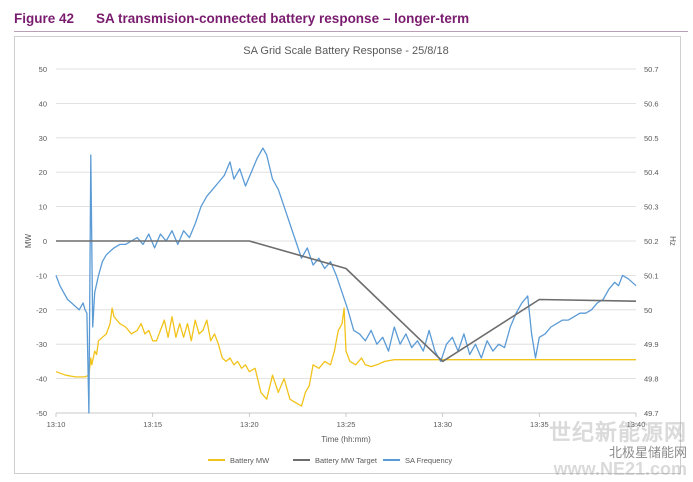 The image size is (693, 482). Describe the element at coordinates (651, 344) in the screenshot. I see `y2-tick-label: 49.9` at that location.